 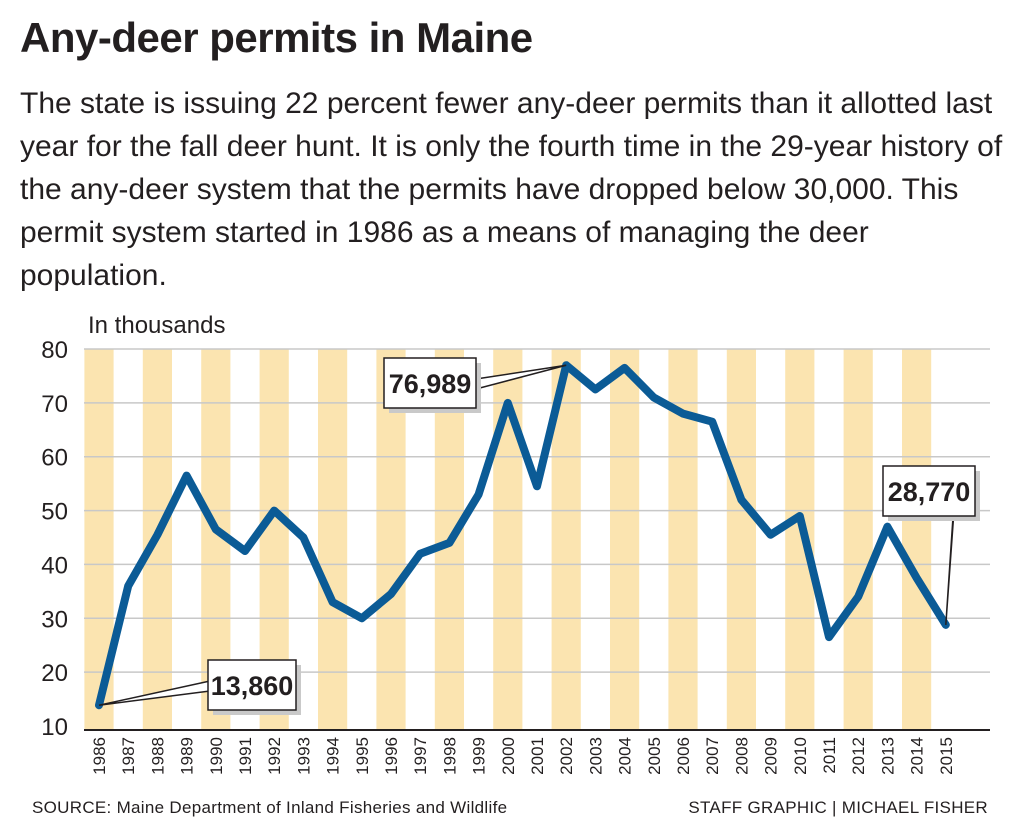 I want to click on x-tick-label-2006: 2006, so click(x=683, y=756).